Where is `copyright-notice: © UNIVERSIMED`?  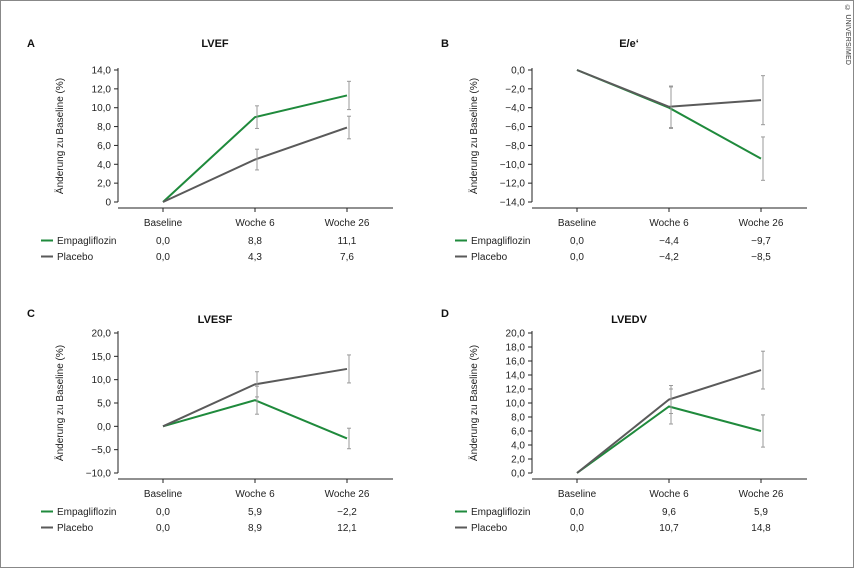
copyright-notice: © UNIVERSIMED is located at coordinates (847, 35).